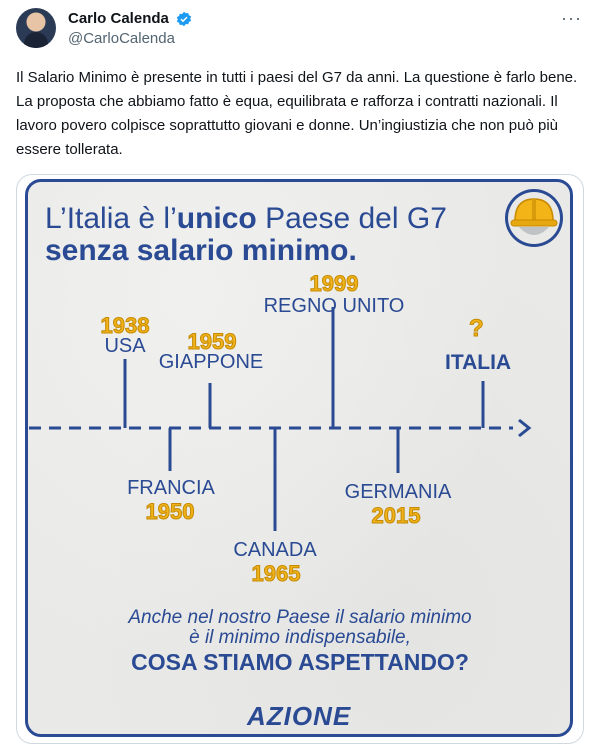 Image resolution: width=594 pixels, height=747 pixels. Describe the element at coordinates (171, 488) in the screenshot. I see `timeline-country-francia: FRANCIA` at that location.